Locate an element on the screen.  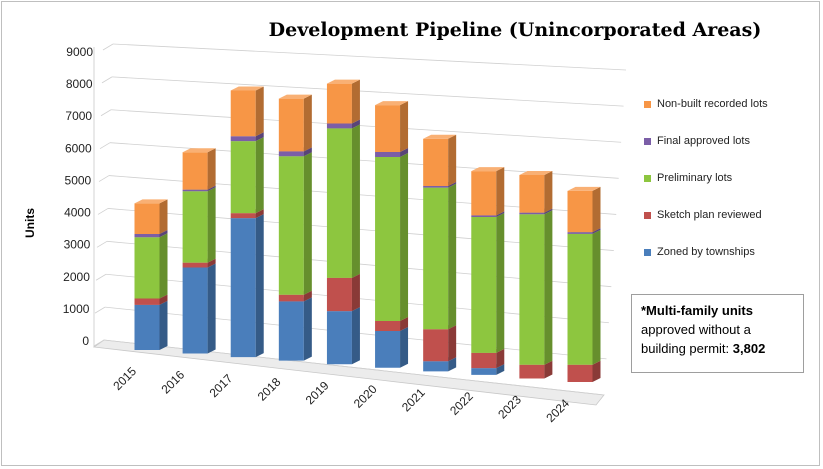
legend-label: Sketch plan reviewed is located at coordinates (709, 215).